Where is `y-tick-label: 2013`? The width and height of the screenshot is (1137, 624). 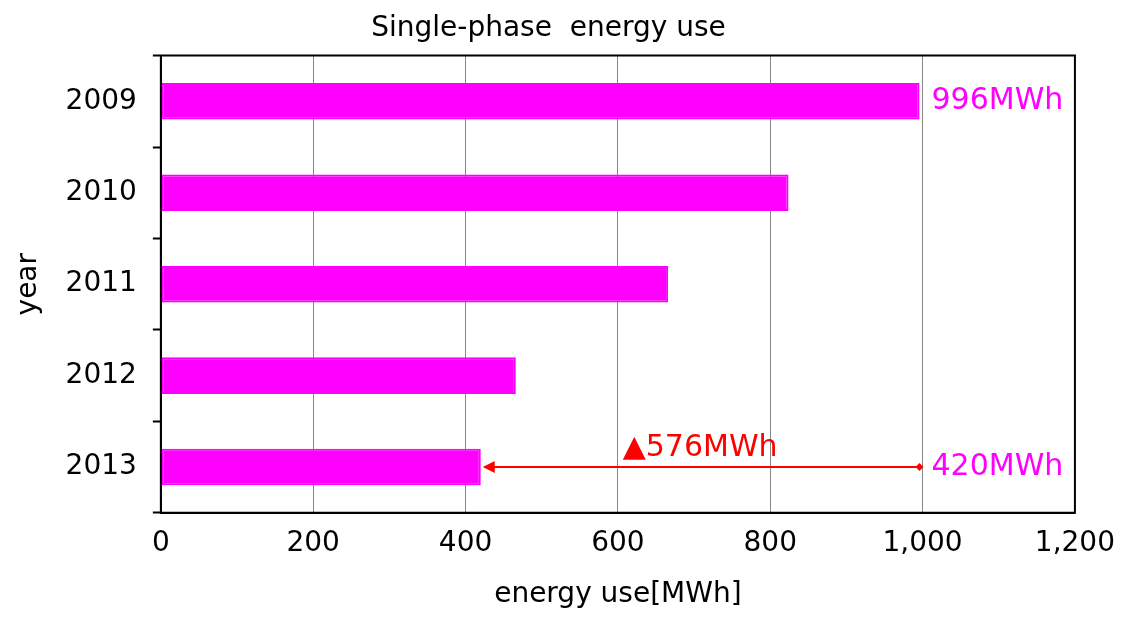
y-tick-label: 2013 is located at coordinates (101, 465).